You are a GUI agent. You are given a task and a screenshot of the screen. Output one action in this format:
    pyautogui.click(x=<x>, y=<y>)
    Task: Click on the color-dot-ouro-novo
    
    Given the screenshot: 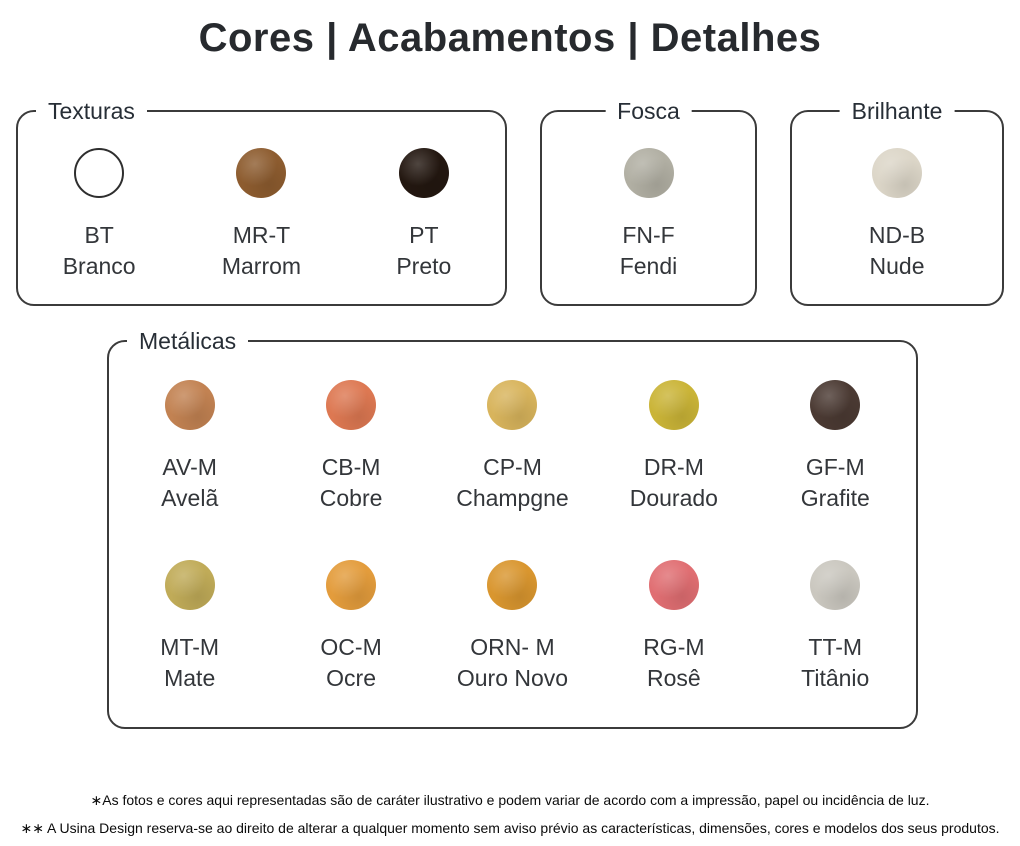 What is the action you would take?
    pyautogui.click(x=512, y=585)
    